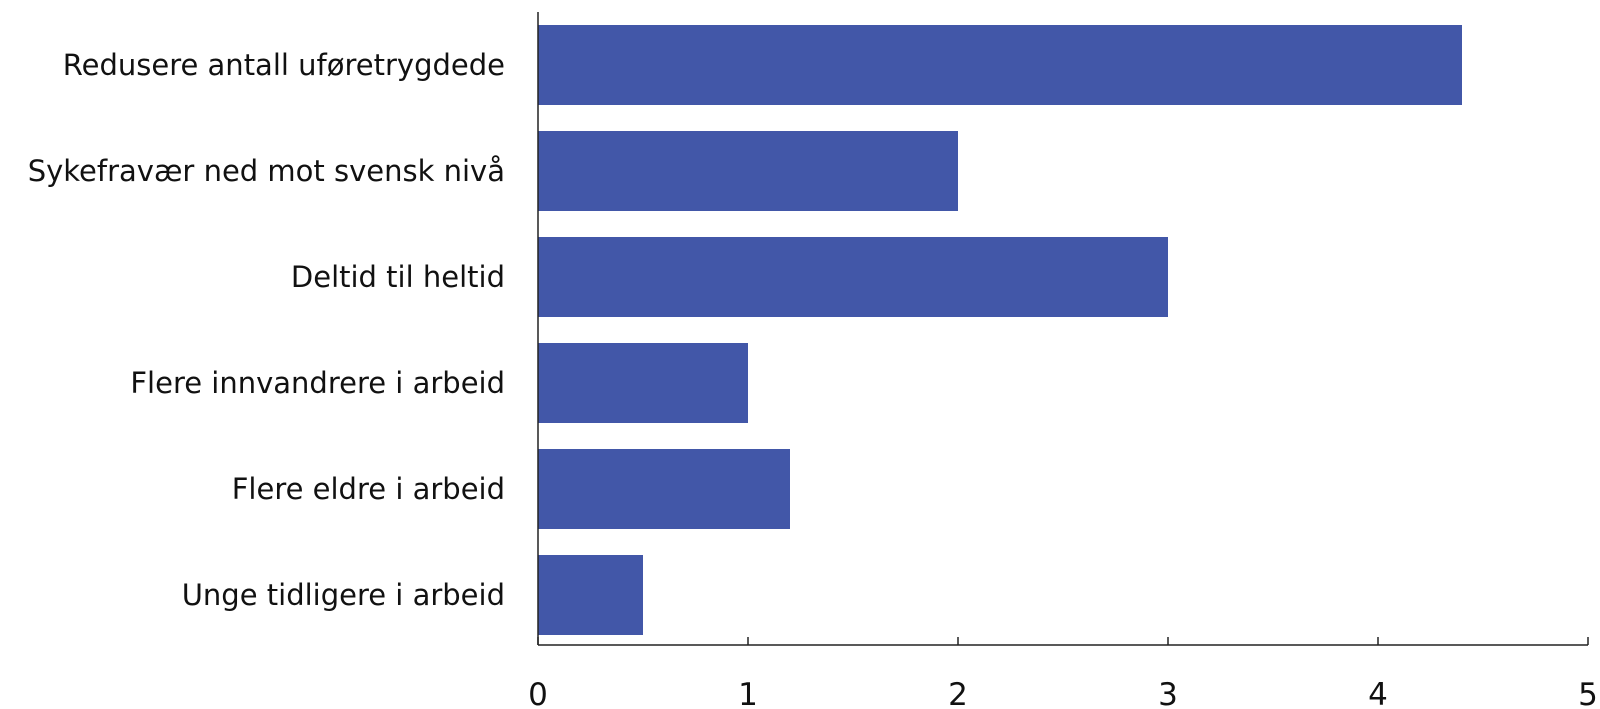 The height and width of the screenshot is (709, 1600). What do you see at coordinates (590, 595) in the screenshot?
I see `bar-unge-tidligere-i-arbeid` at bounding box center [590, 595].